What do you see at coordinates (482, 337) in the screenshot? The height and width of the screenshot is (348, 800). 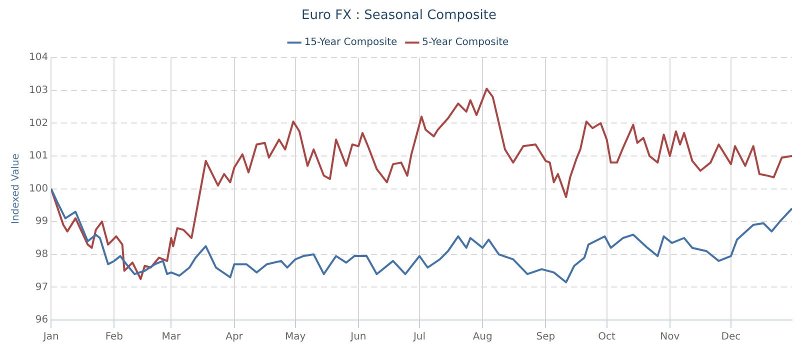 I see `x-tick-label: Aug` at bounding box center [482, 337].